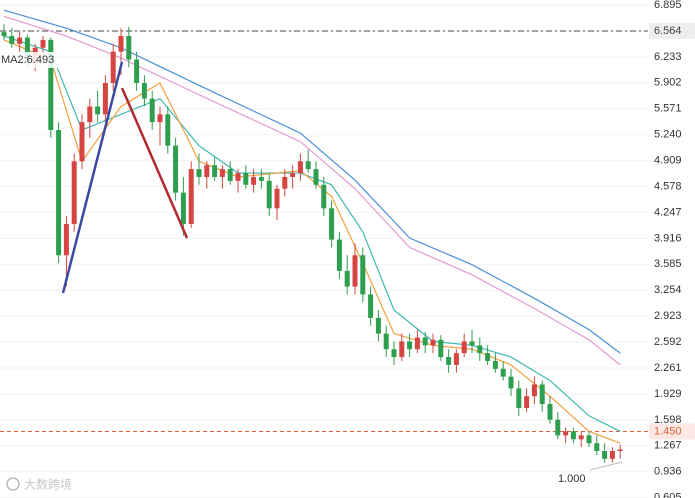 Image resolution: width=695 pixels, height=498 pixels. Describe the element at coordinates (668, 109) in the screenshot. I see `y-tick-label: 5.571` at that location.